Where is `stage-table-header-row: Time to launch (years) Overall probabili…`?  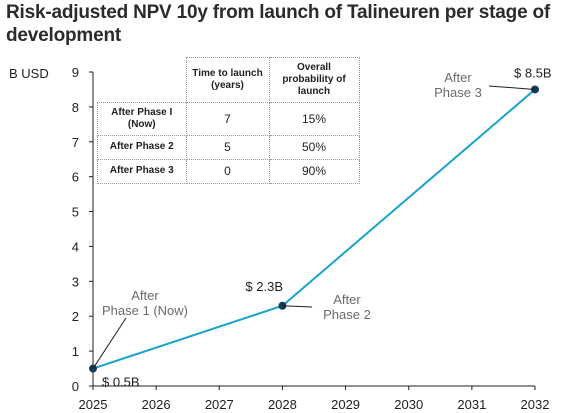
stage-table-header-row: Time to launch (years) Overall probabili… is located at coordinates (229, 80).